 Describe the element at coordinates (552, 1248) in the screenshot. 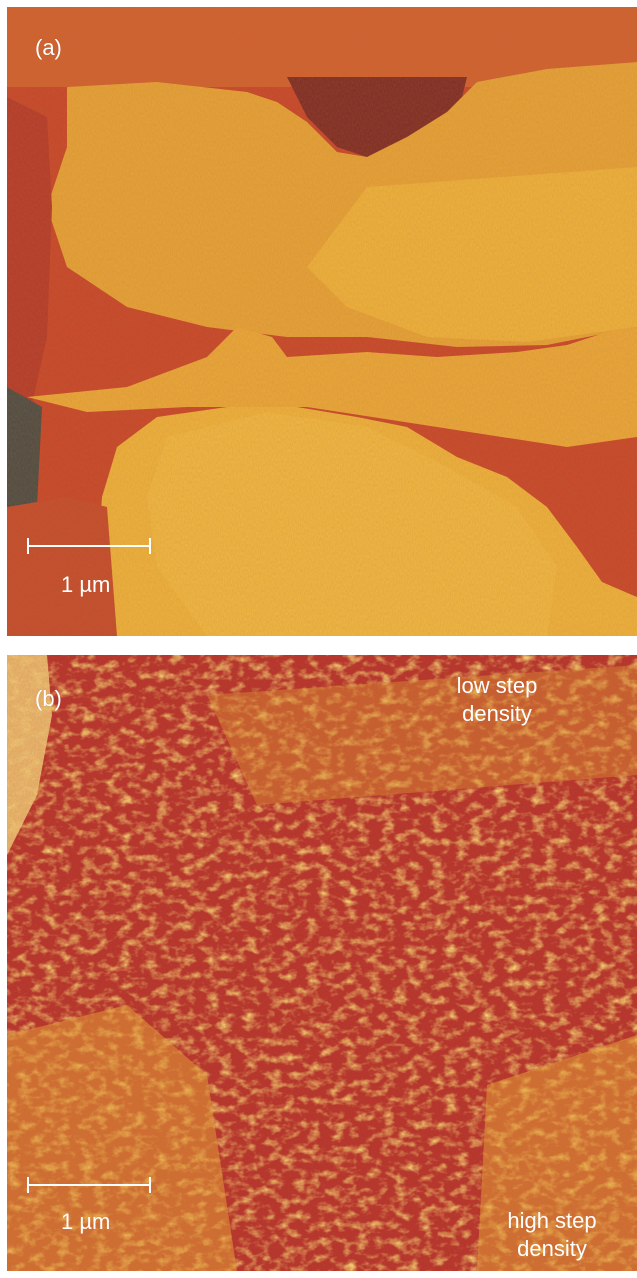

I see `annotation-high-line2: density` at that location.